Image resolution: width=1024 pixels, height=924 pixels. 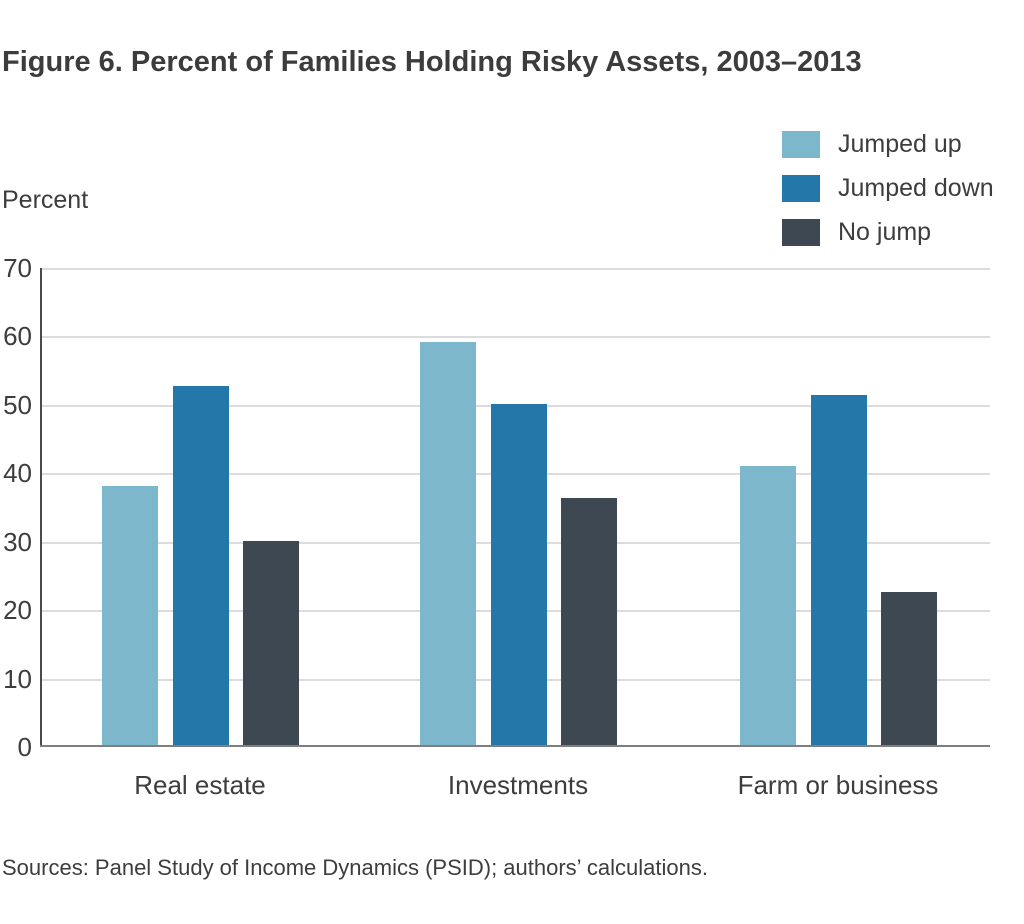 What do you see at coordinates (768, 606) in the screenshot?
I see `bar-farm-or-business-jumped-up` at bounding box center [768, 606].